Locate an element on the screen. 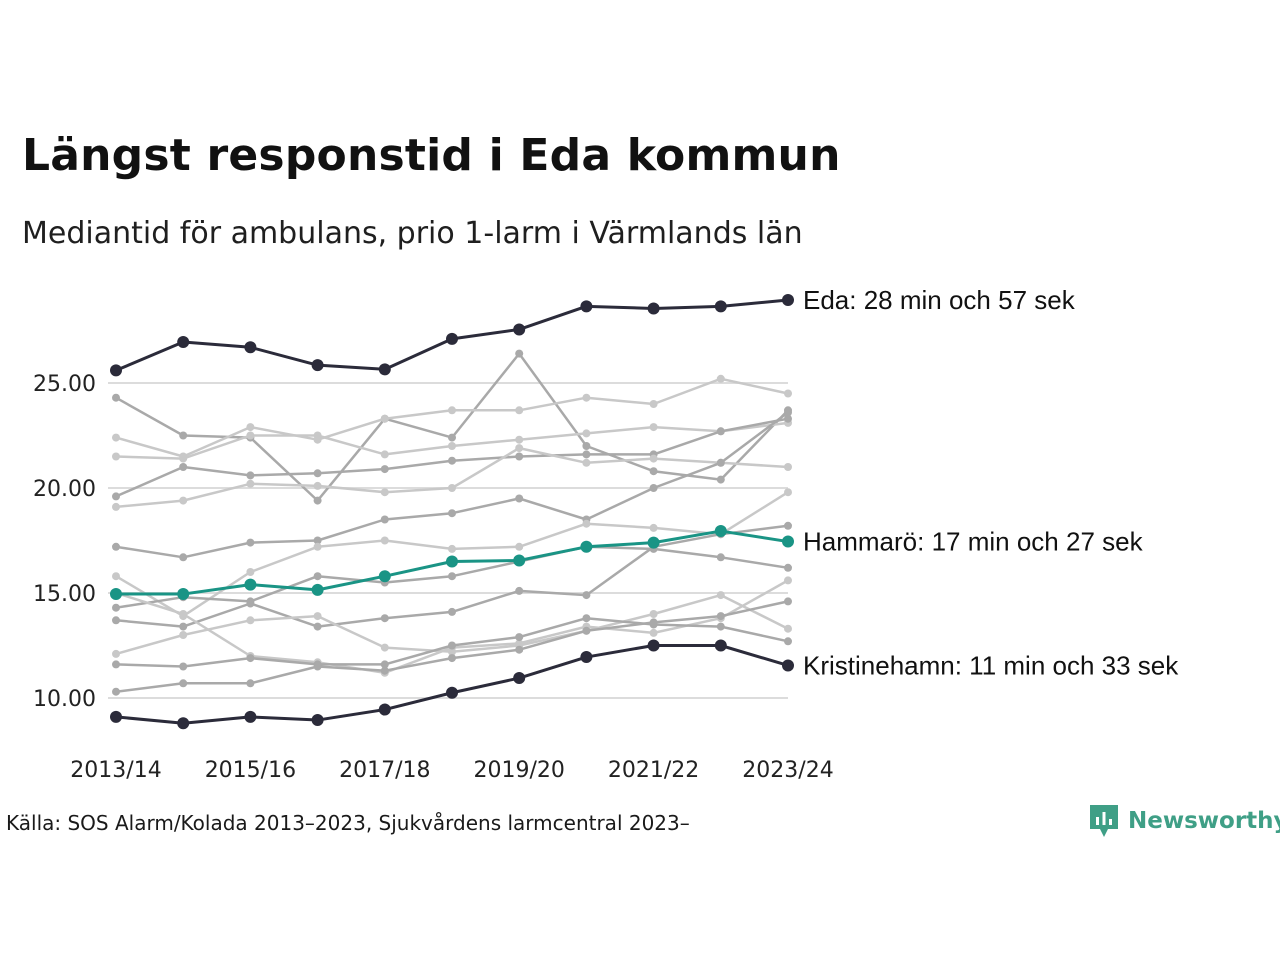 This screenshot has height=960, width=1280. newsworthy-logo-icon is located at coordinates (1104, 821).